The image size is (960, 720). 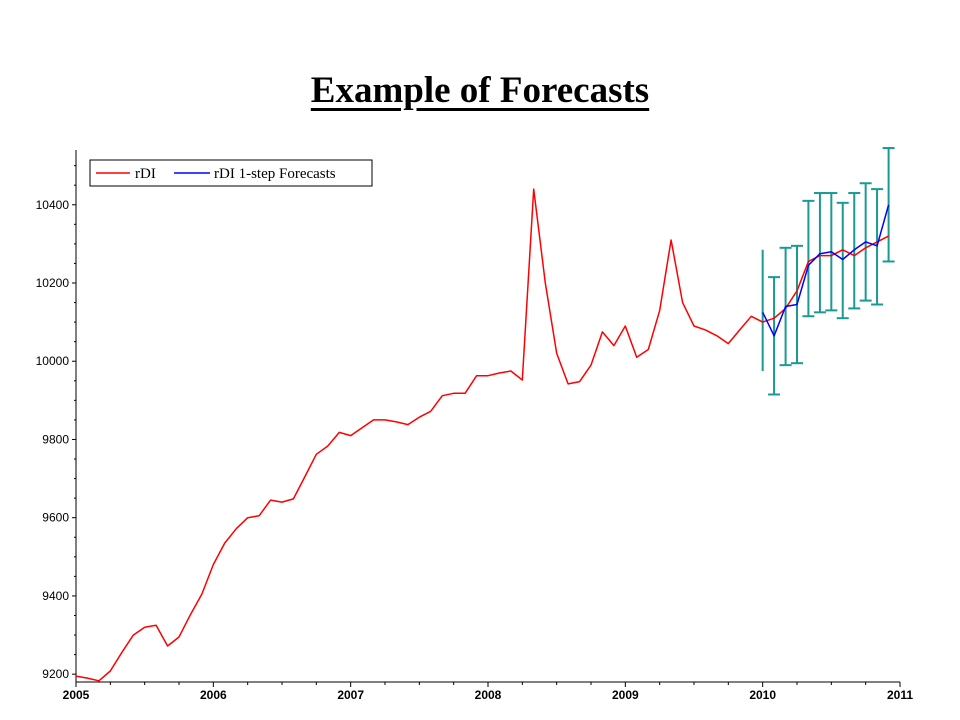 I want to click on y-tick-label: 9600, so click(x=55, y=518).